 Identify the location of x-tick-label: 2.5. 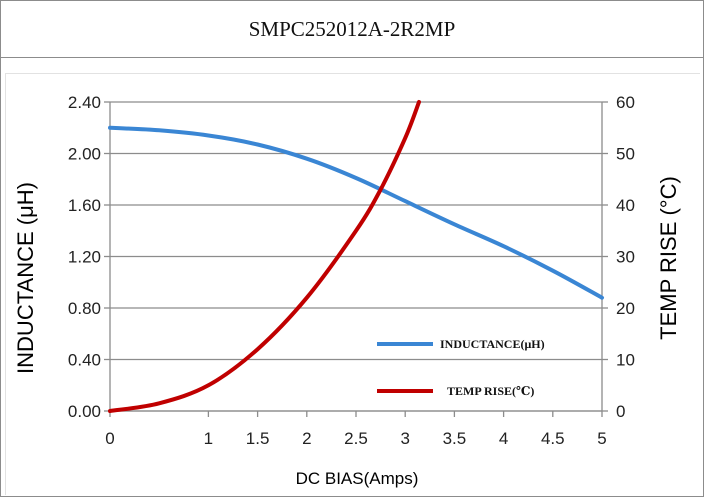
(356, 438).